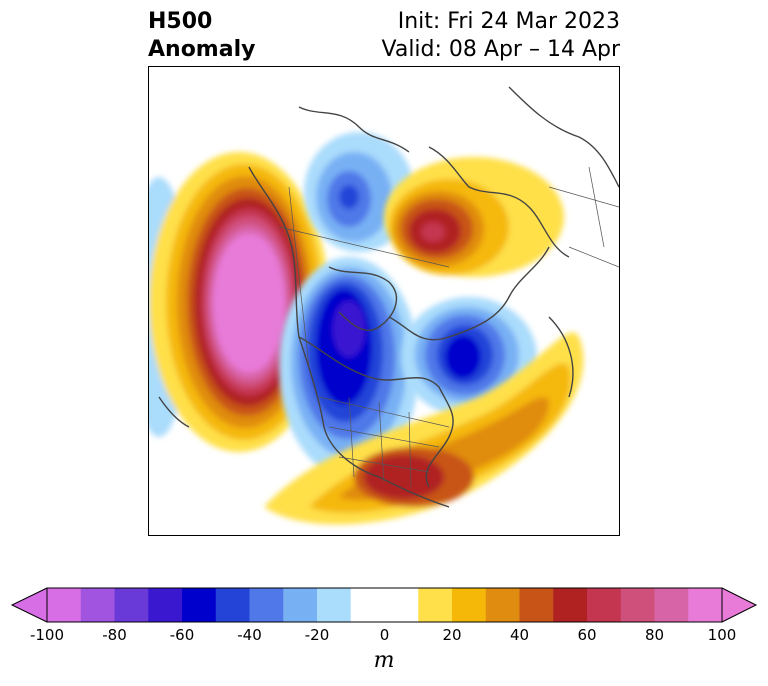 This screenshot has height=686, width=768. Describe the element at coordinates (654, 635) in the screenshot. I see `colorbar-tick-label: 80` at that location.